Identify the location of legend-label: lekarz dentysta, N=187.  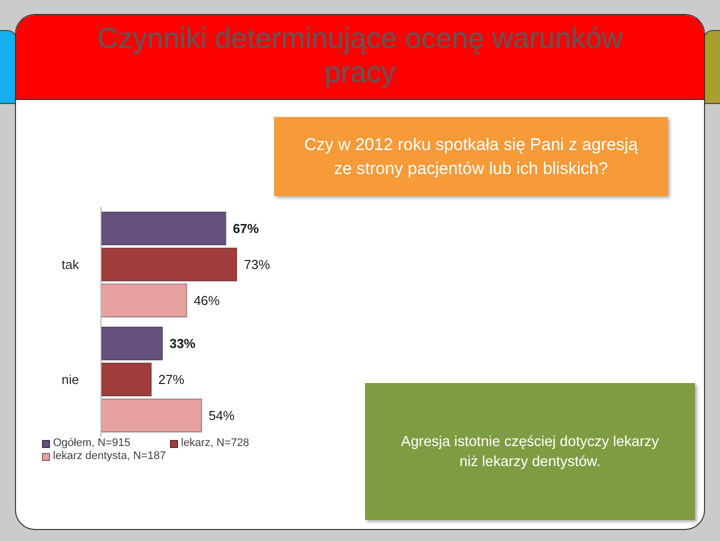
(109, 456).